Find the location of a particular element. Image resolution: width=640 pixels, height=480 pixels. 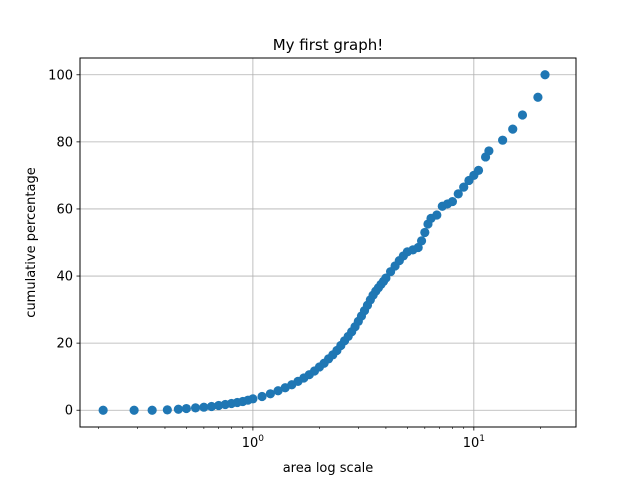

y-tick-label: 100 is located at coordinates (60, 75).